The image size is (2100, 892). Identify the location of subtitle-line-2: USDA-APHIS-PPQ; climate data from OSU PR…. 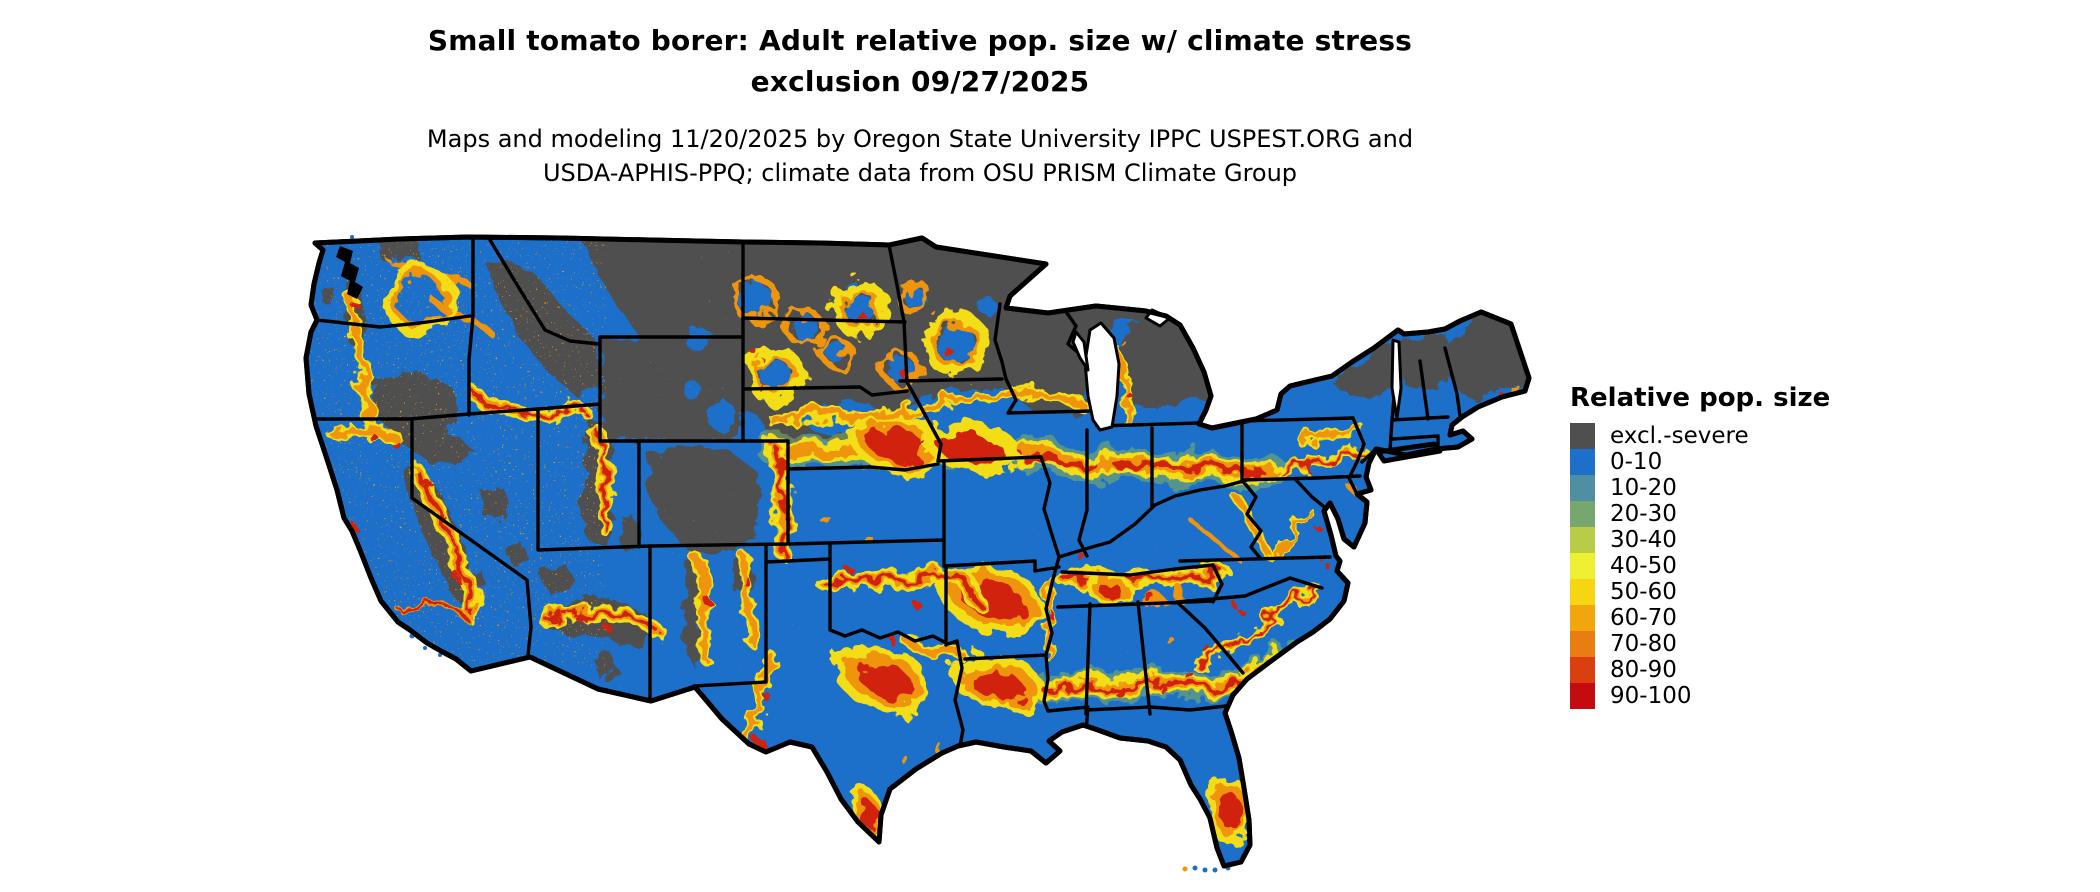
(920, 173).